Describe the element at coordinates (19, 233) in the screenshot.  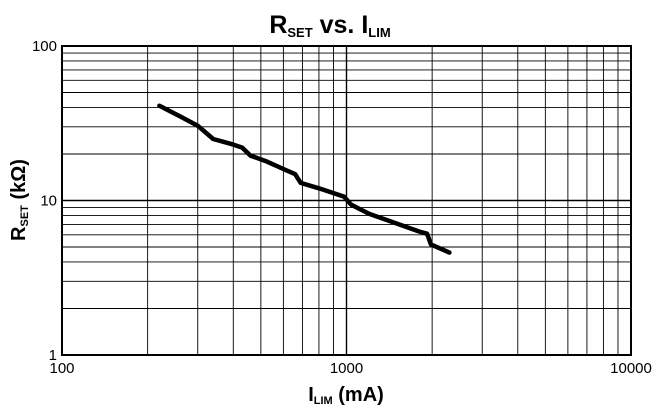
I see `y-axis-label-main: R` at that location.